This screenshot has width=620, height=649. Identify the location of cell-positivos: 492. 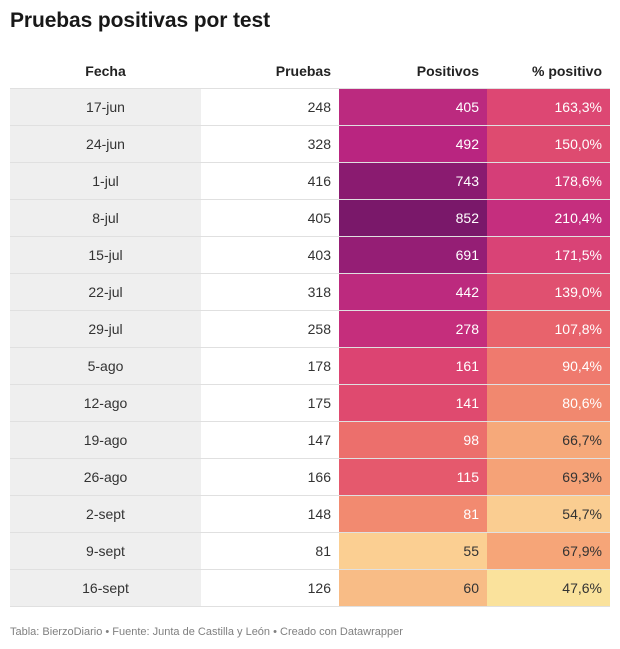
(413, 144).